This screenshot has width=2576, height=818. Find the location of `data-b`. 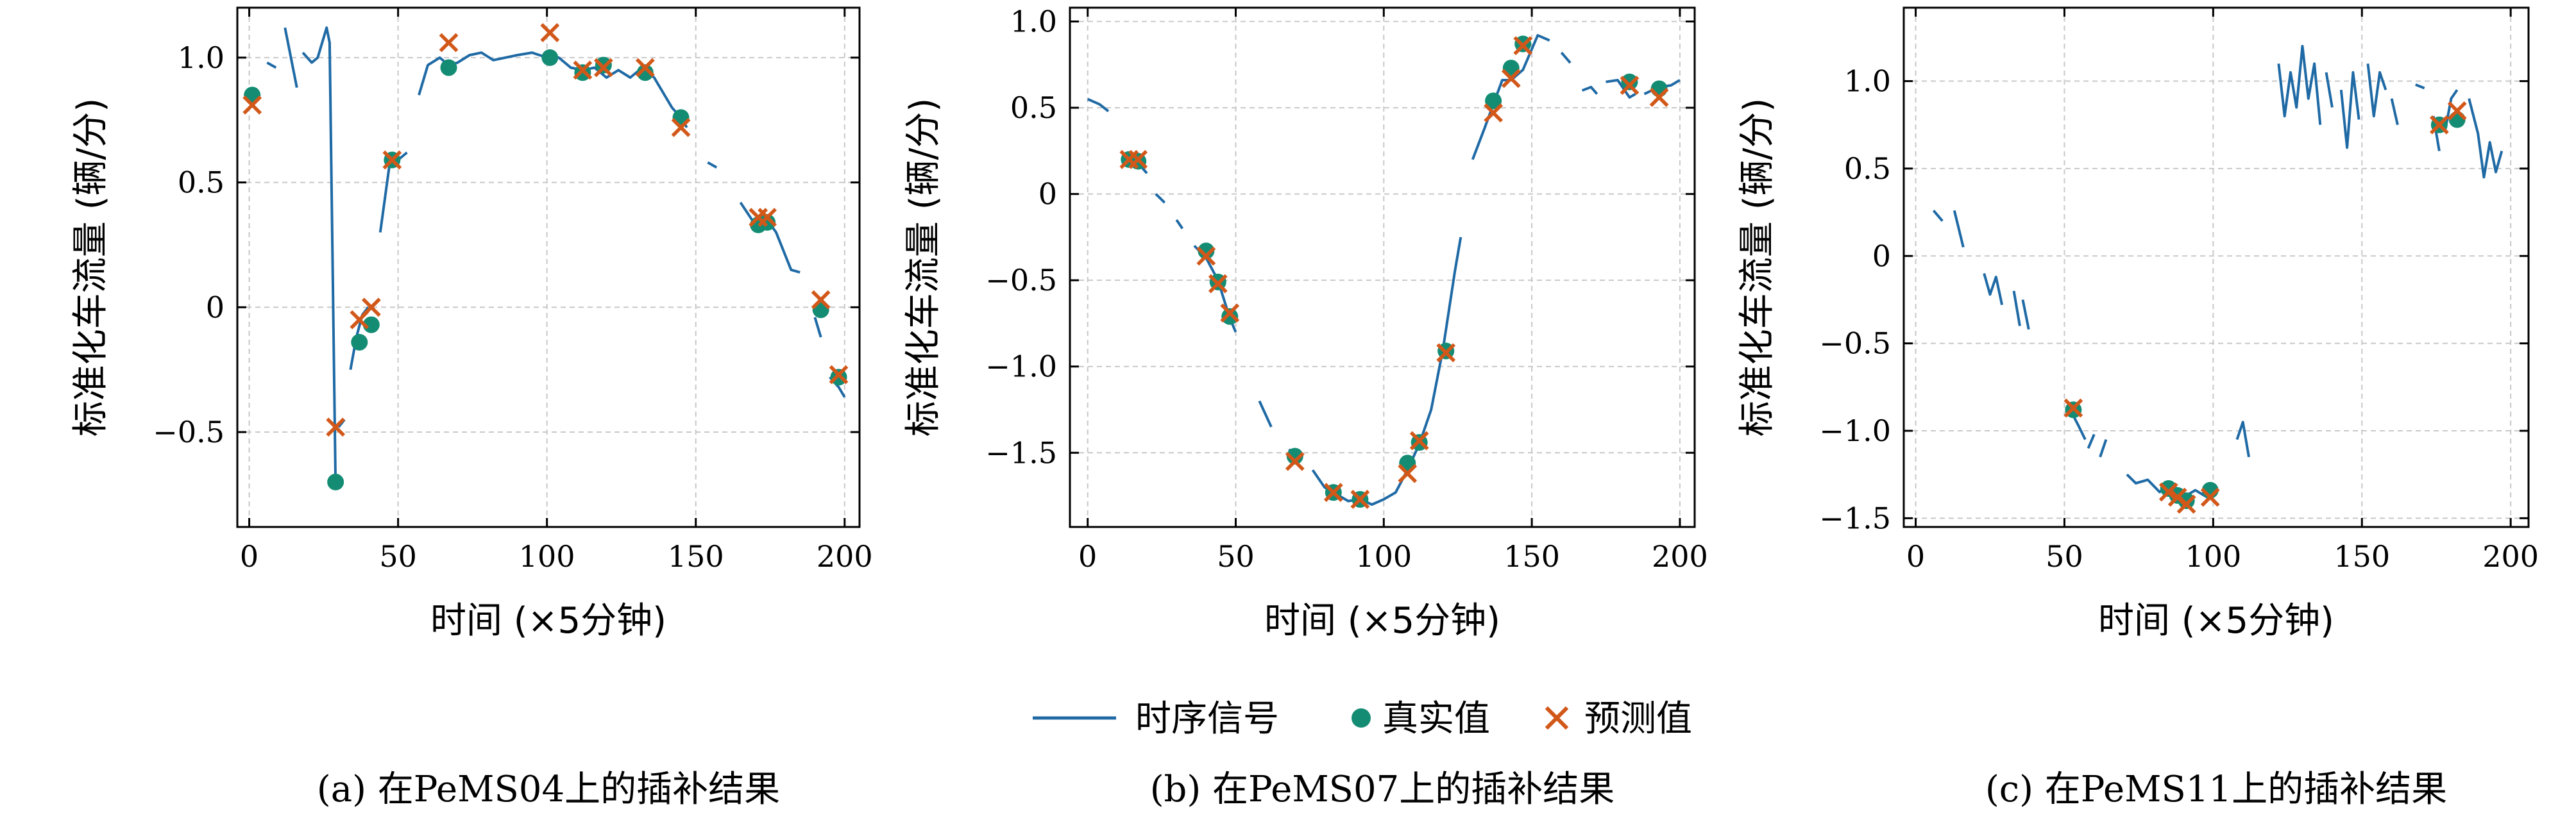

data-b is located at coordinates (1384, 271).